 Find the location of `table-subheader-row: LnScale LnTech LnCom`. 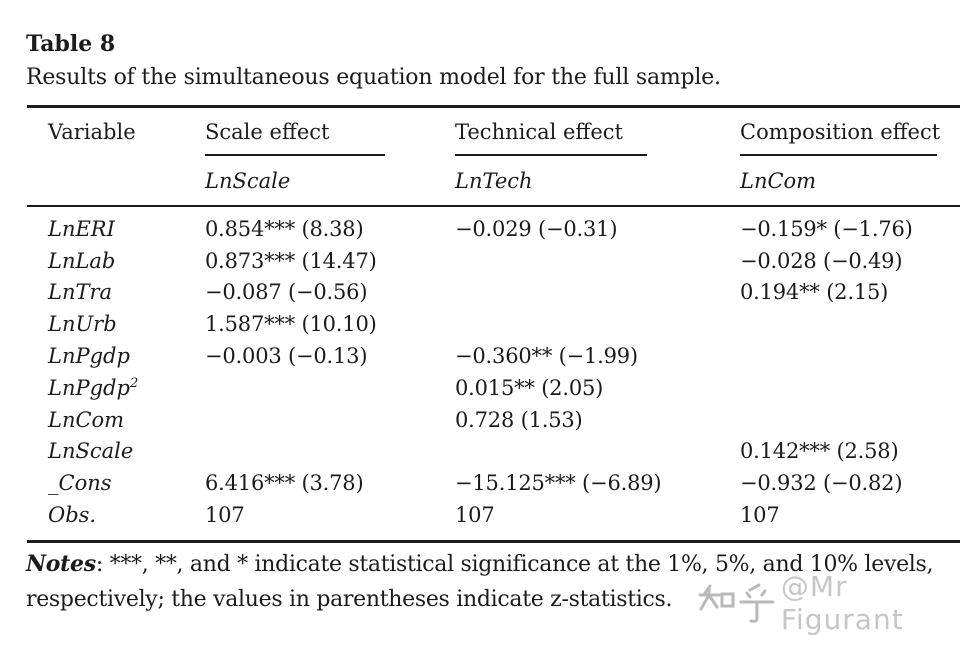

table-subheader-row: LnScale LnTech LnCom is located at coordinates (493, 180).